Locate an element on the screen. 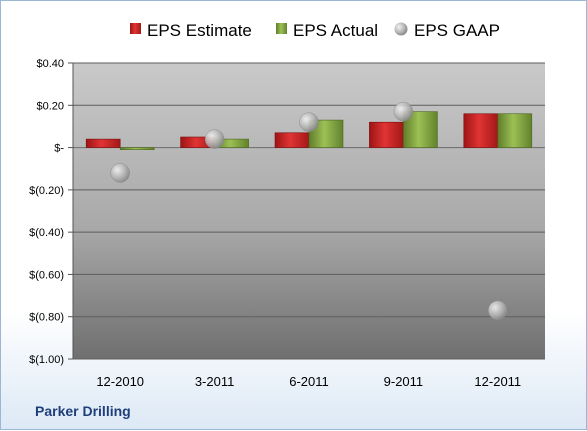 The image size is (587, 431). legend: EPS Estimate EPS Actual EPS GAAP is located at coordinates (315, 30).